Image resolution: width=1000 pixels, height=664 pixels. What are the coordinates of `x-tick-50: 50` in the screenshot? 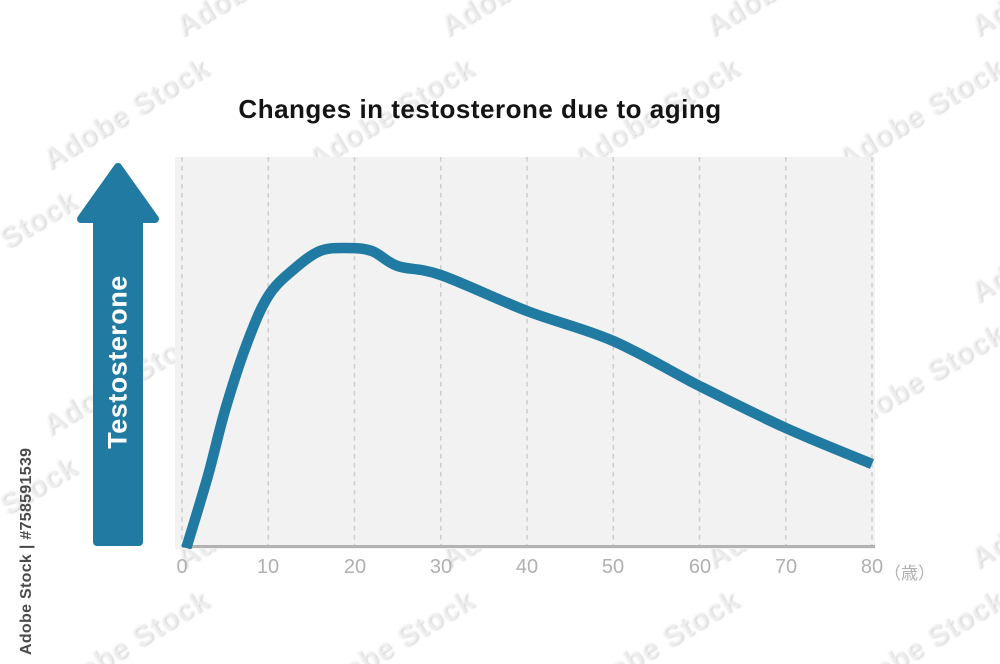 It's located at (613, 567).